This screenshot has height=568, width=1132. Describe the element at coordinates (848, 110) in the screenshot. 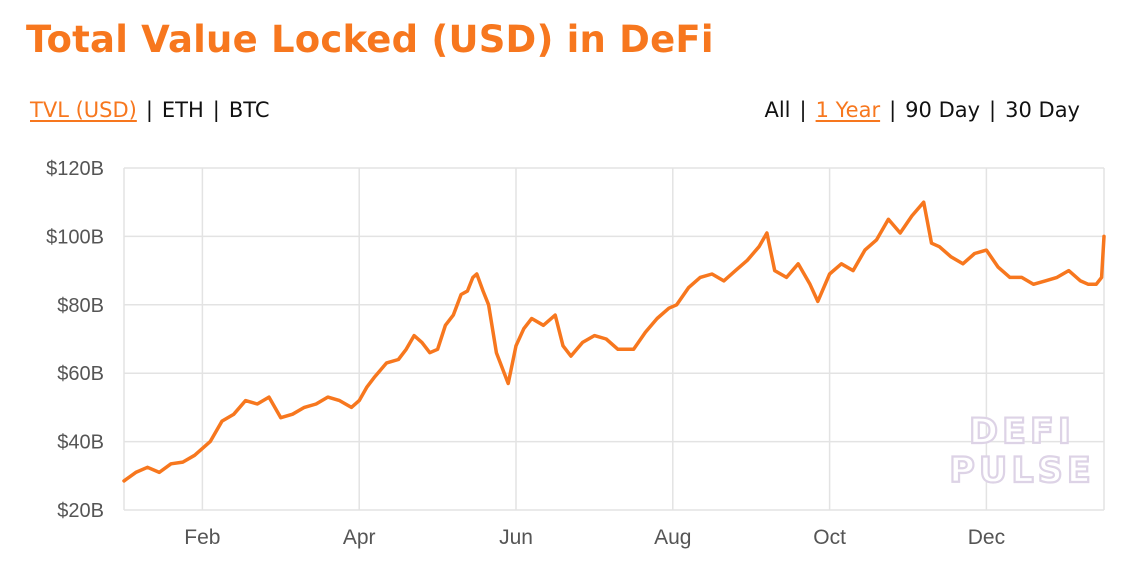

I see `range-1-year-link: 1 Year` at that location.